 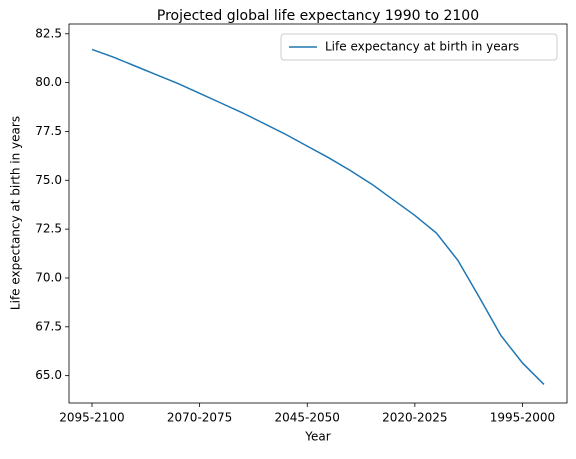 I want to click on y-axis-label: Life expectancy at birth in years, so click(x=16, y=213).